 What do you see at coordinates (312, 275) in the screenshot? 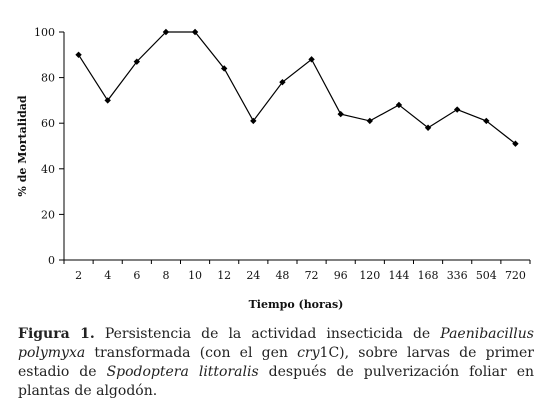
I see `x-tick-label-8: 72` at bounding box center [312, 275].